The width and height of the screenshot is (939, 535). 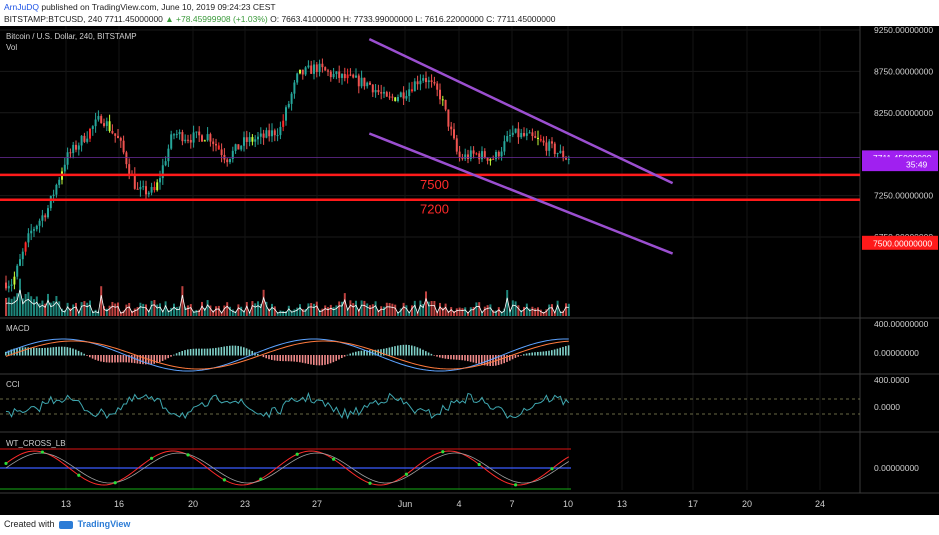 I want to click on macd-pane-title: MACD, so click(x=18, y=328).